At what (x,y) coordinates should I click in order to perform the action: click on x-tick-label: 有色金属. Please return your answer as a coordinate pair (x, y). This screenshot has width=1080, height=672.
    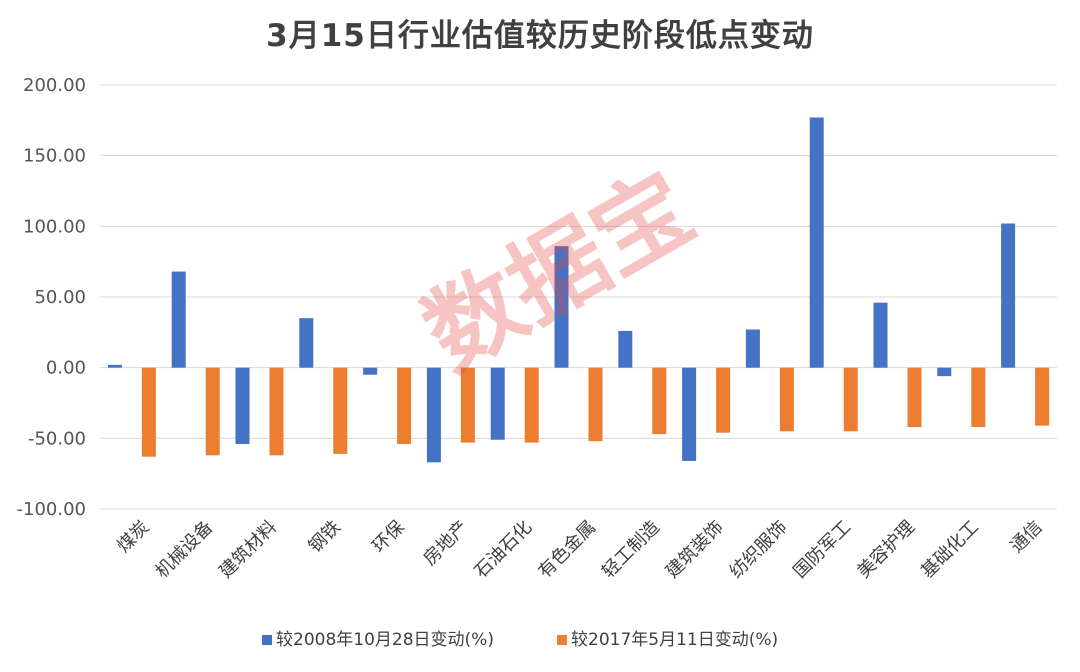
    Looking at the image, I should click on (567, 550).